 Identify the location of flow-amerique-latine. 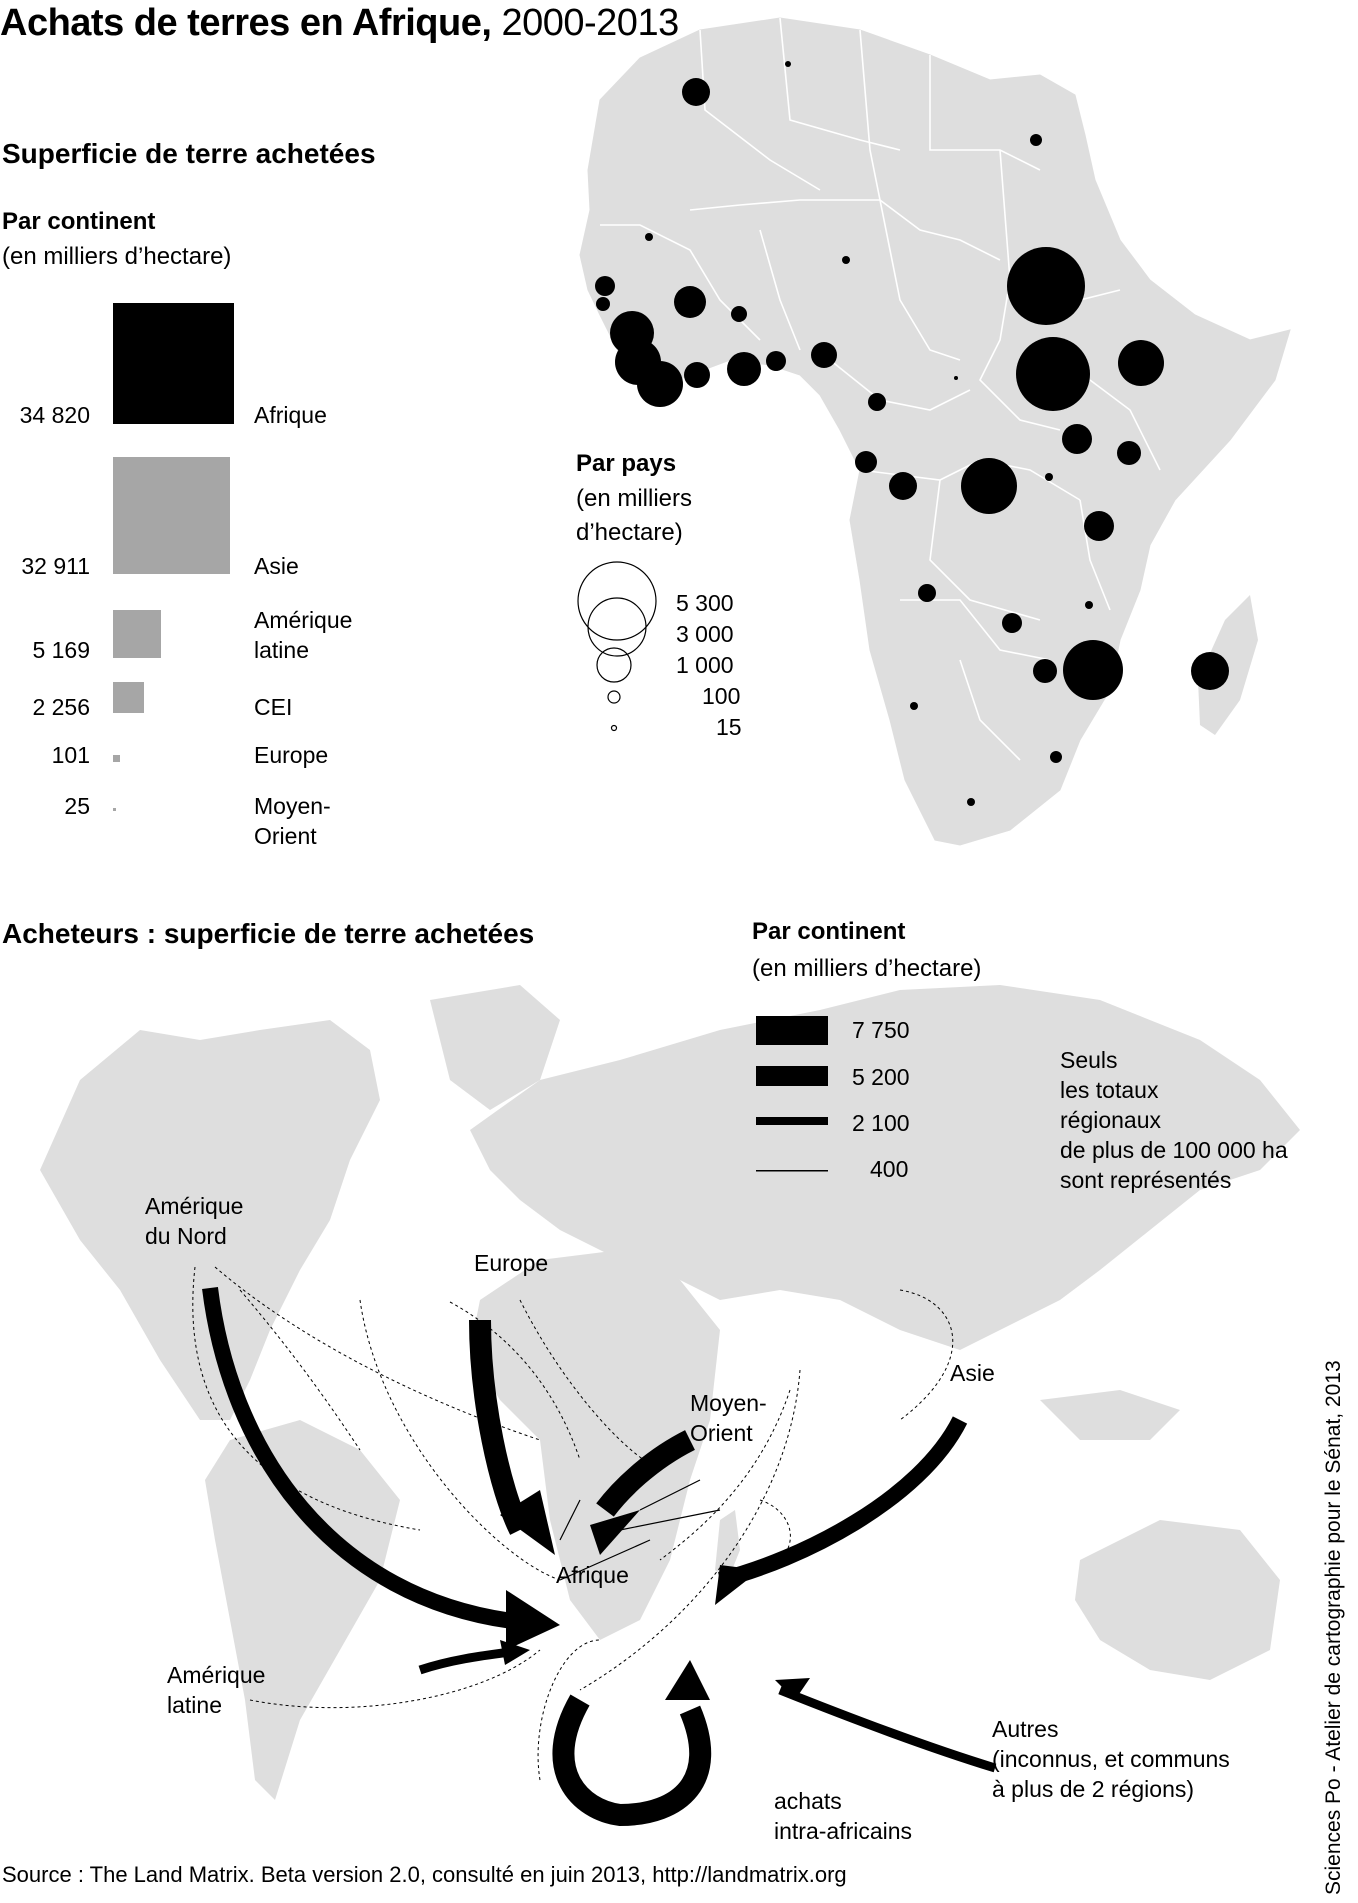
(464, 1661).